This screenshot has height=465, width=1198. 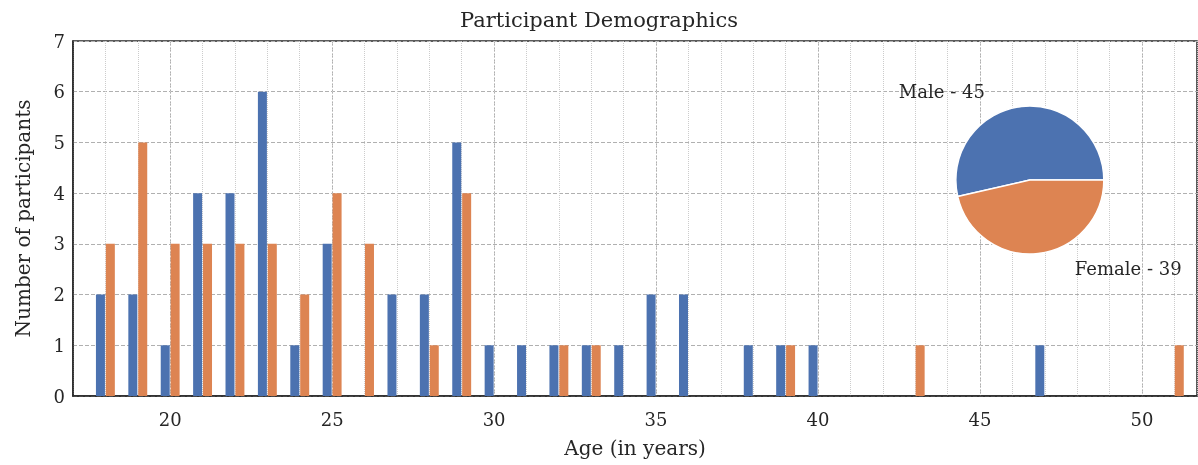 What do you see at coordinates (59, 193) in the screenshot?
I see `y-tick-label: 4` at bounding box center [59, 193].